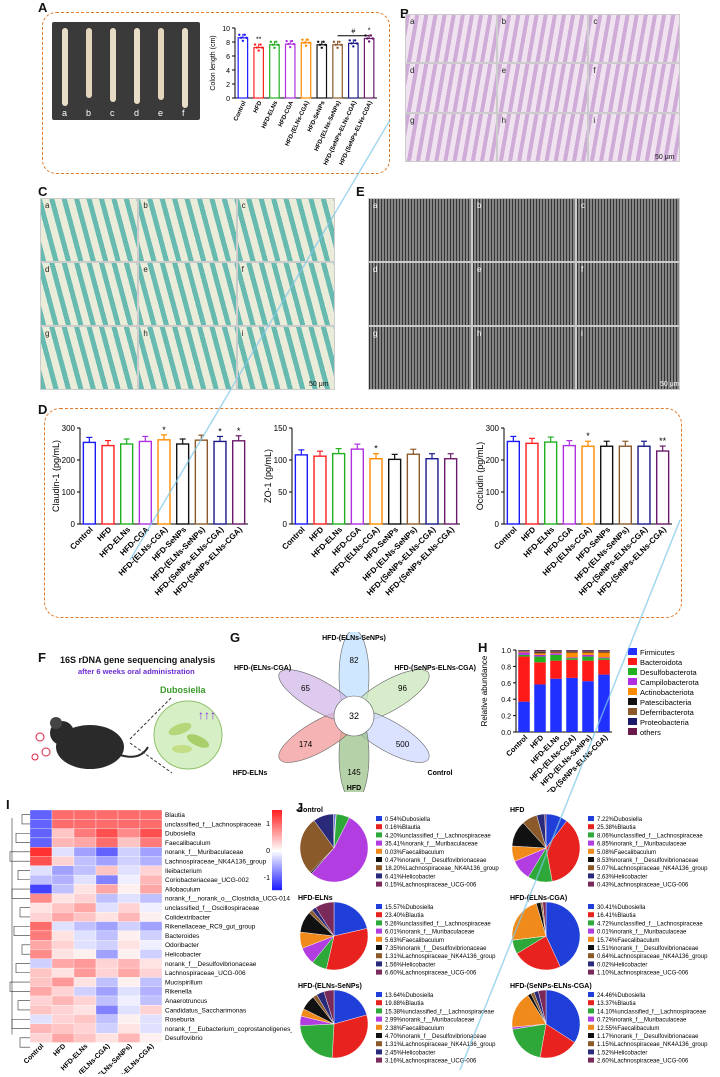  I want to click on pie-title: HFD-(ELNs-CGA), so click(538, 898).